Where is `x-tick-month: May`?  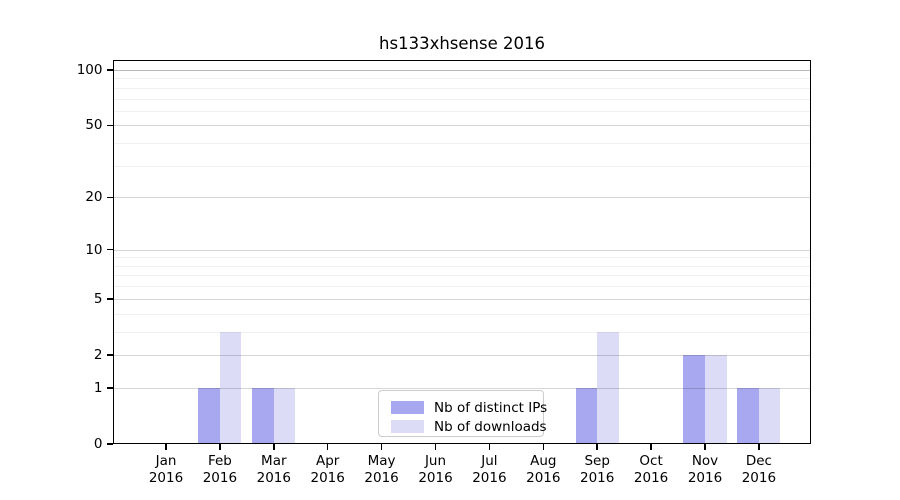
x-tick-month: May is located at coordinates (381, 461).